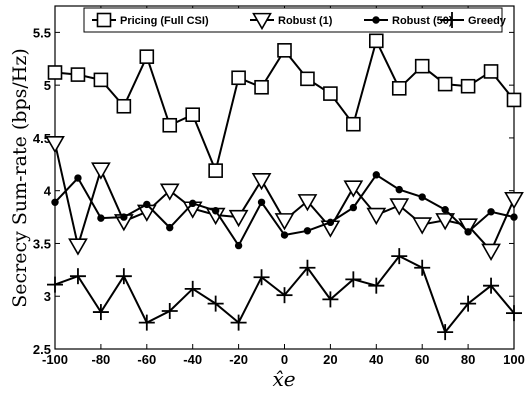  What do you see at coordinates (55, 359) in the screenshot?
I see `x-tick-label: -100` at bounding box center [55, 359].